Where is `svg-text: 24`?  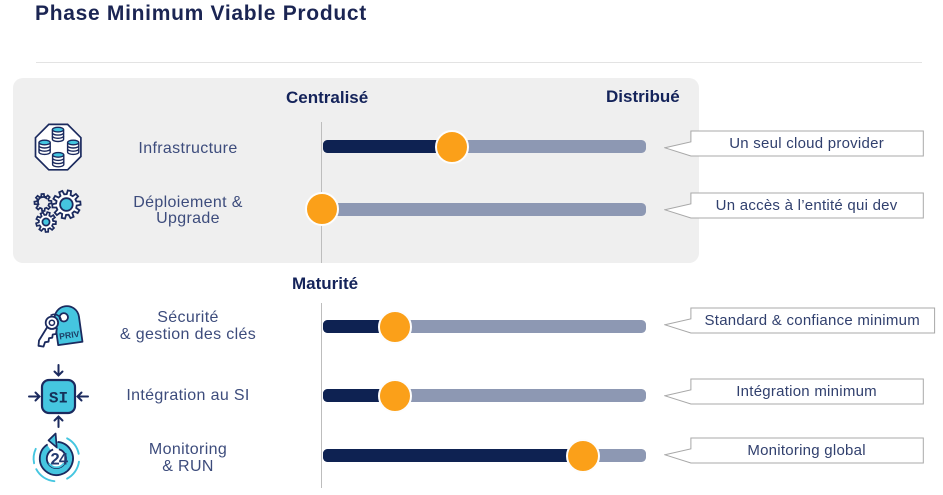 svg-text: 24 is located at coordinates (60, 459).